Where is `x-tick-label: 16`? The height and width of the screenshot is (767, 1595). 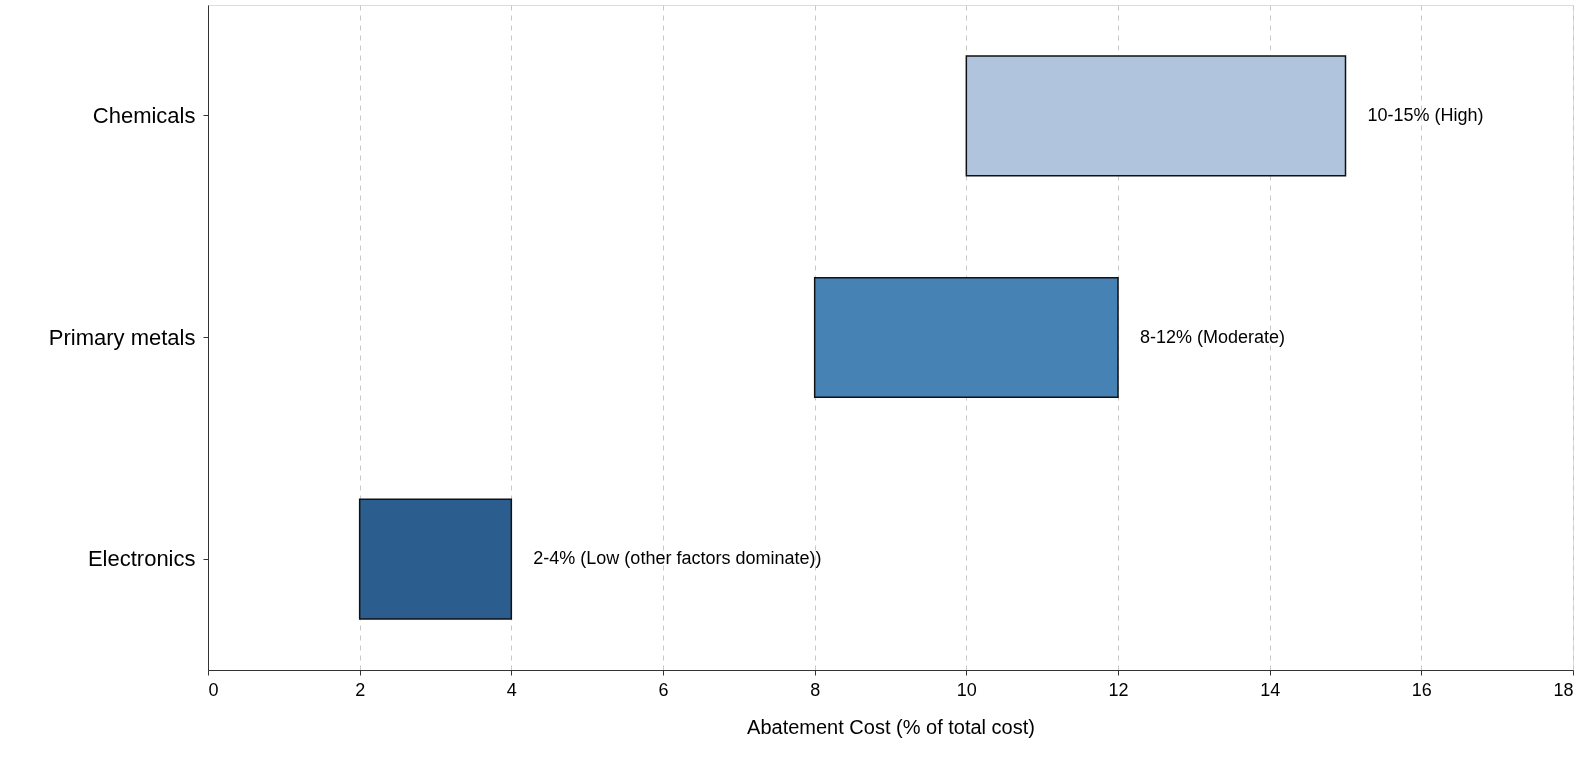 x-tick-label: 16 is located at coordinates (1421, 689).